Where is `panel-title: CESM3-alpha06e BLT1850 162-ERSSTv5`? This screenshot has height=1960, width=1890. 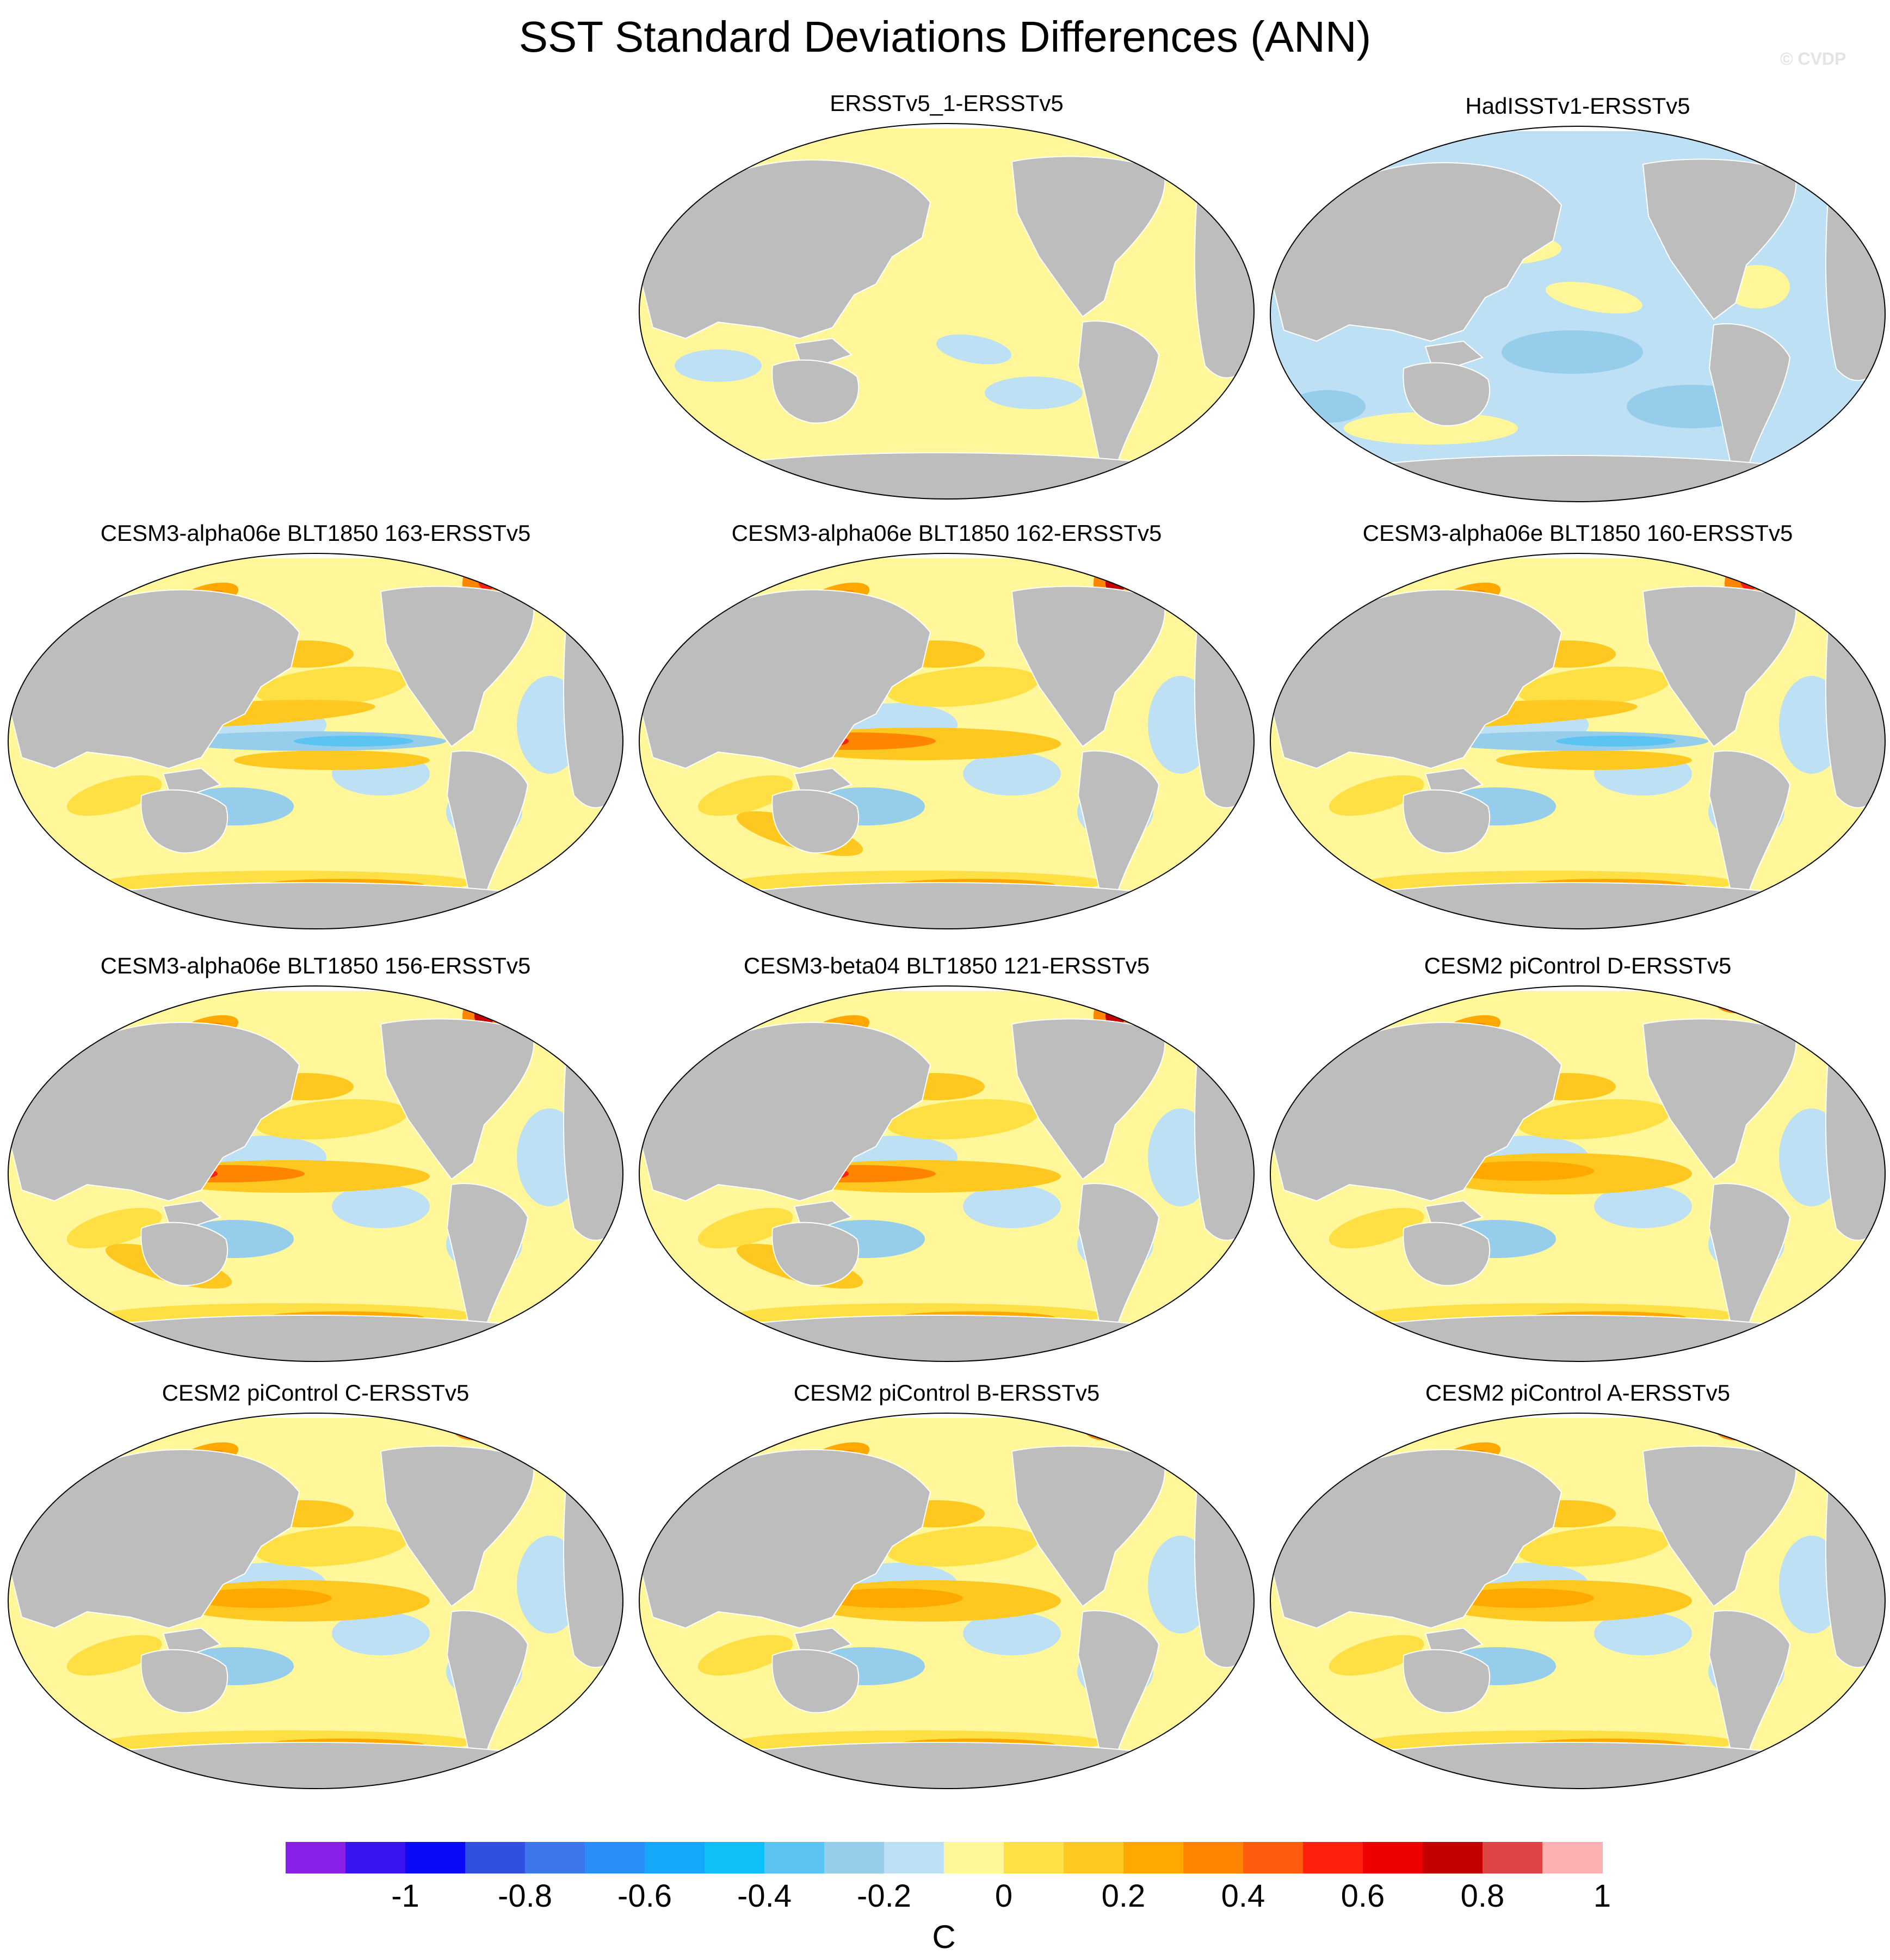
panel-title: CESM3-alpha06e BLT1850 162-ERSSTv5 is located at coordinates (946, 533).